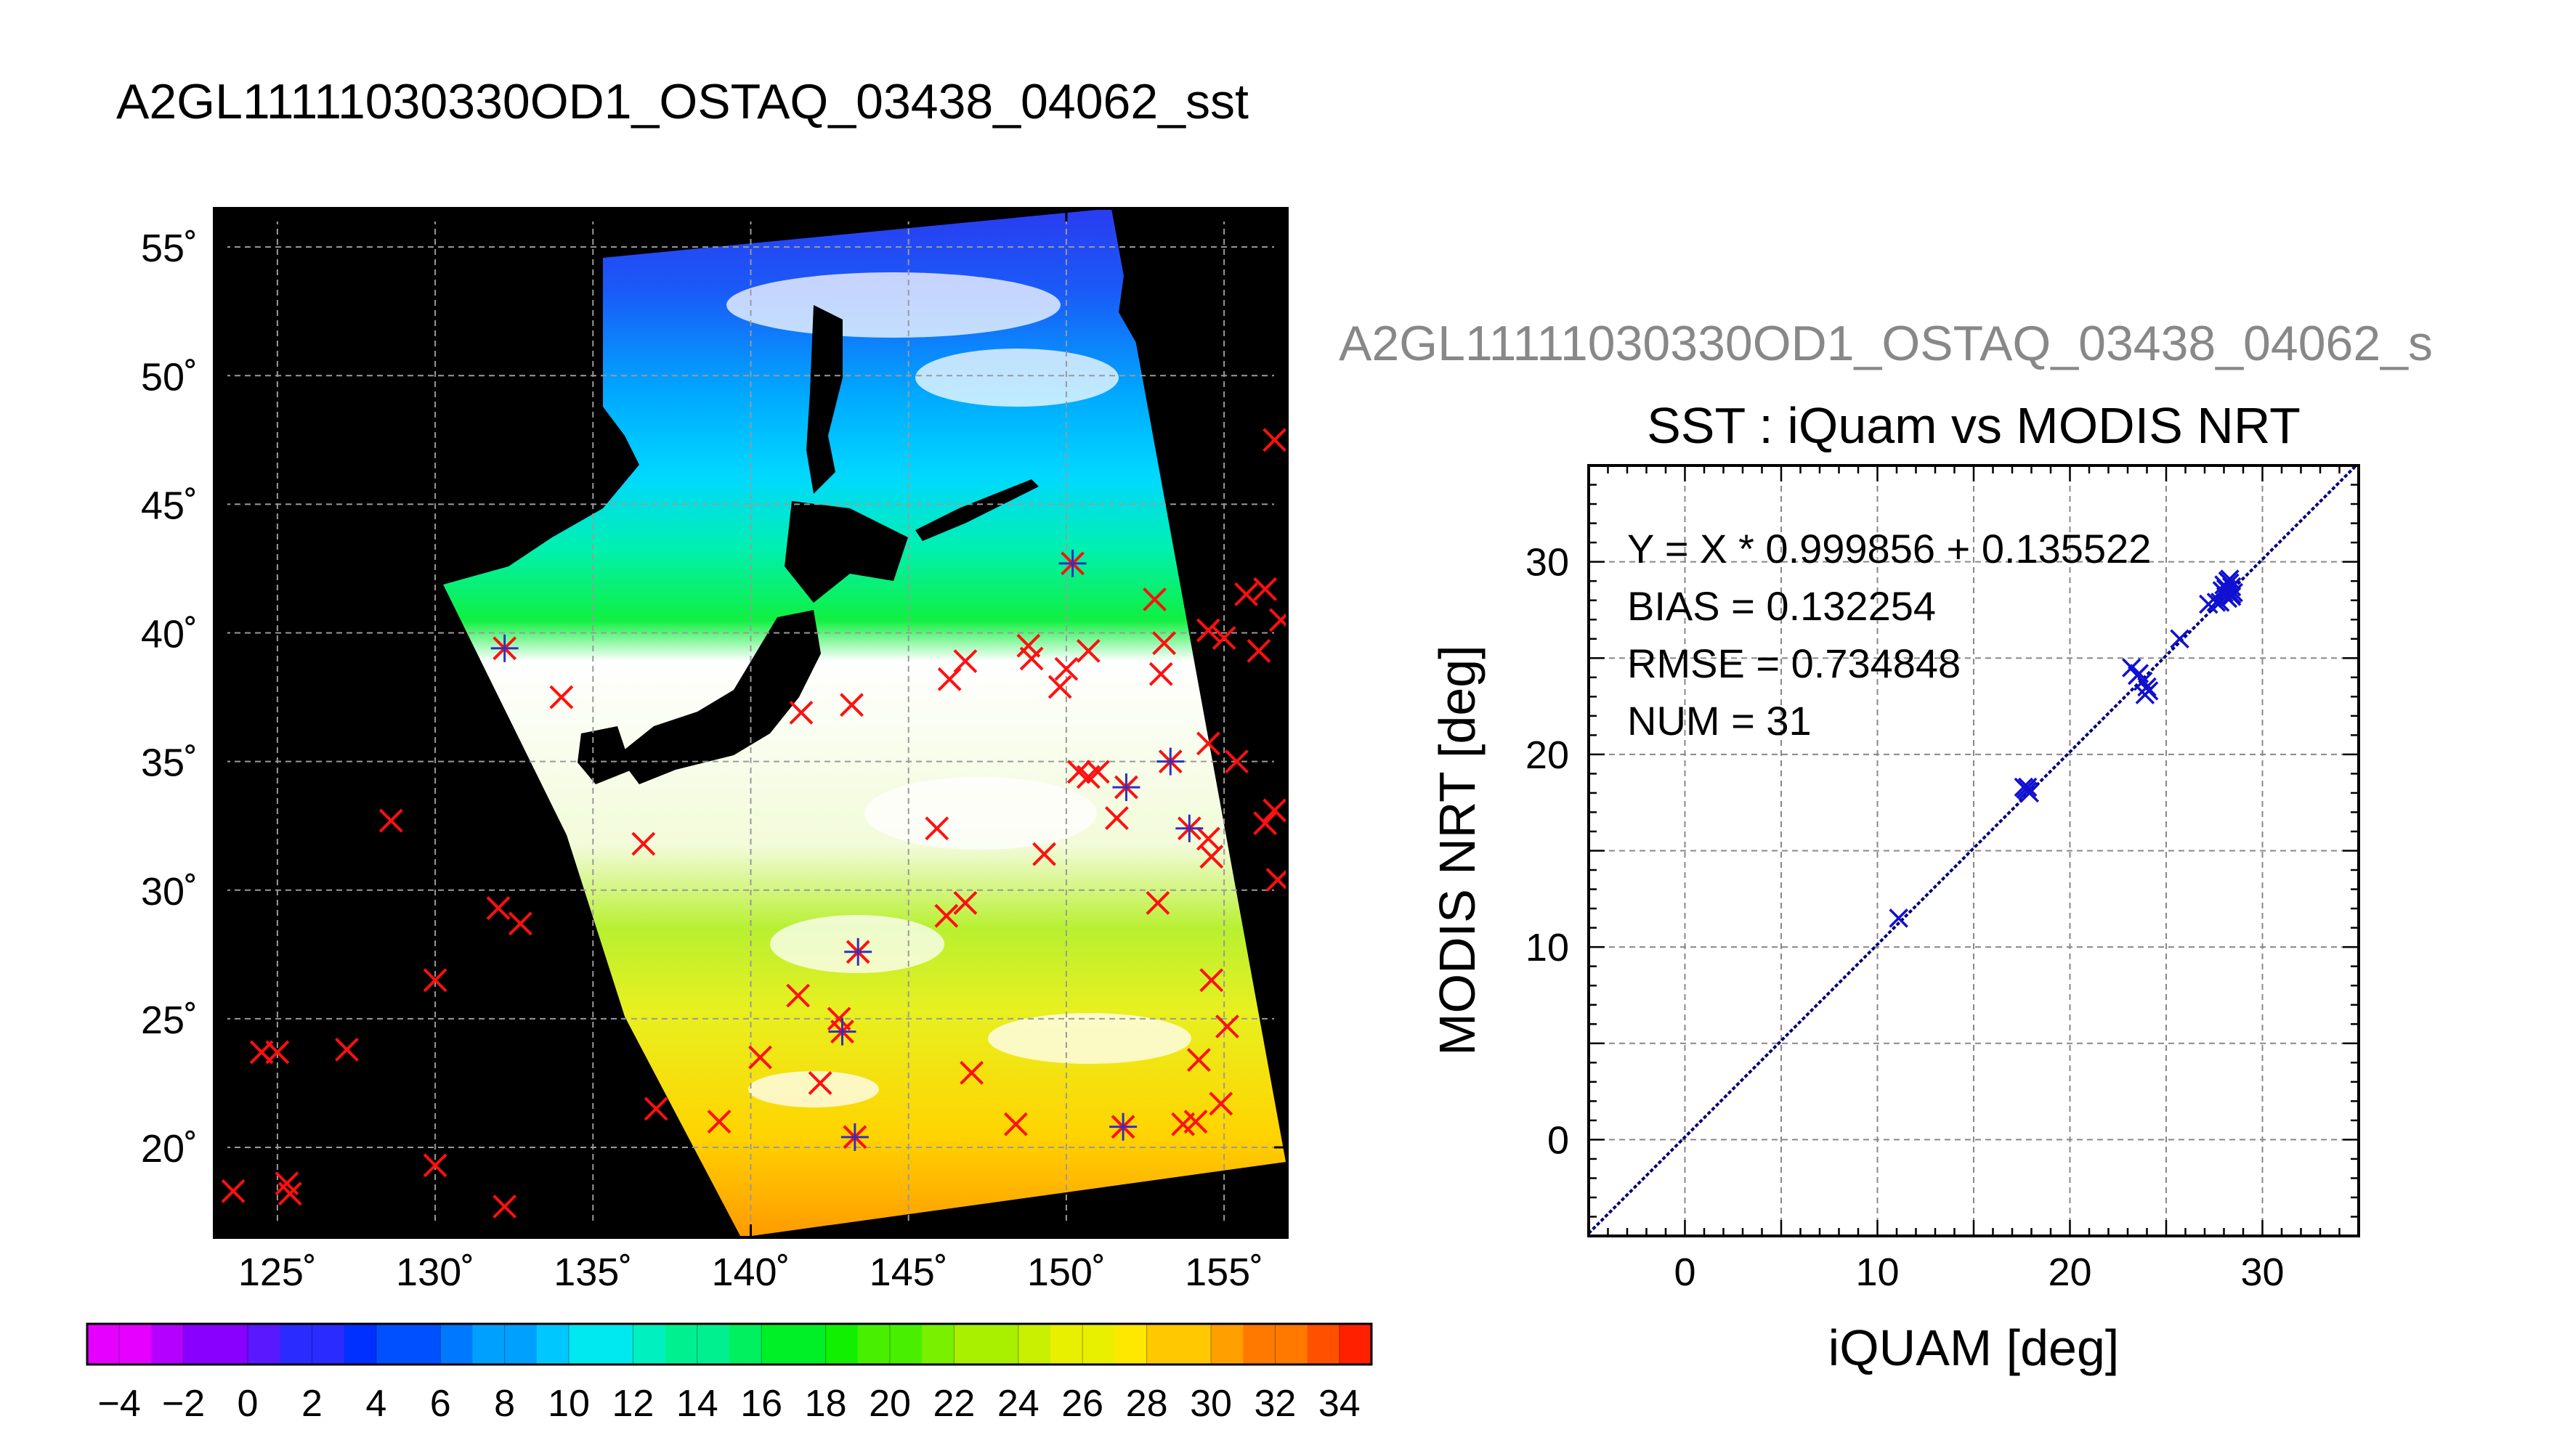  I want to click on map-lat-label: 50˚, so click(170, 377).